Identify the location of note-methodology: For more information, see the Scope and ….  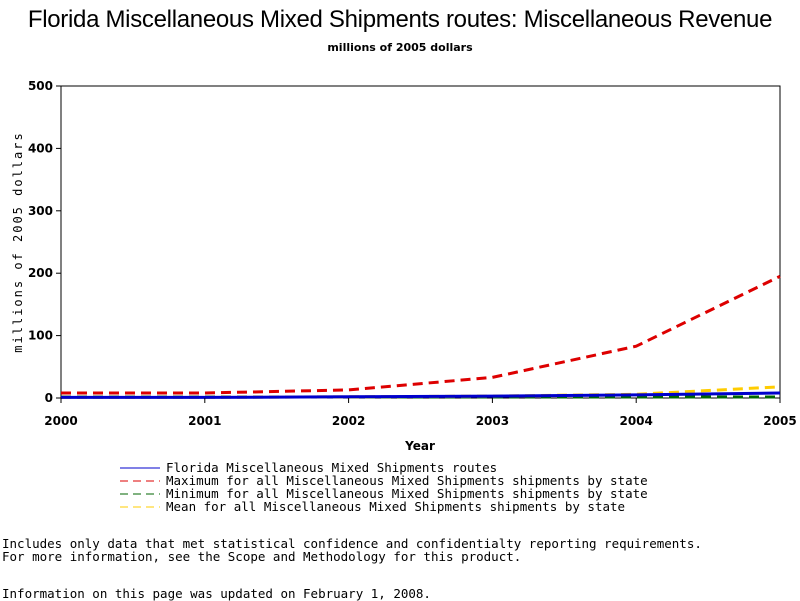
(262, 556).